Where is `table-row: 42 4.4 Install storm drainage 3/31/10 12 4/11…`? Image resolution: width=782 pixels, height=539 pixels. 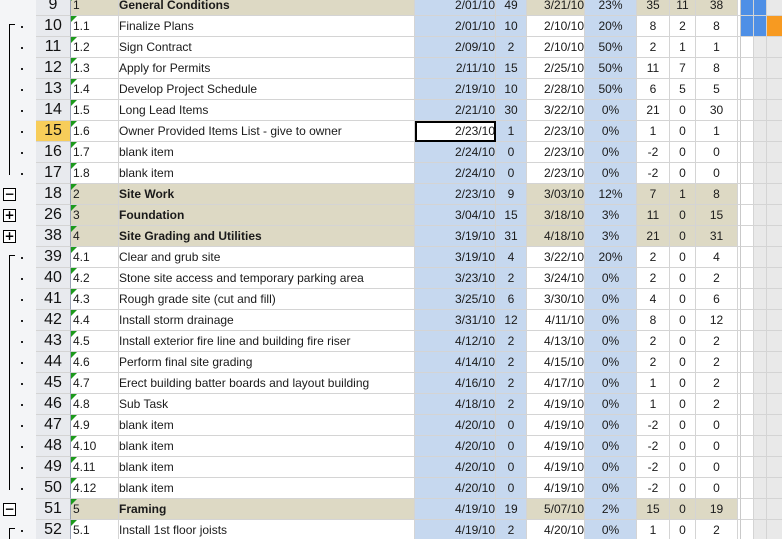 table-row: 42 4.4 Install storm drainage 3/31/10 12 4/11… is located at coordinates (409, 320).